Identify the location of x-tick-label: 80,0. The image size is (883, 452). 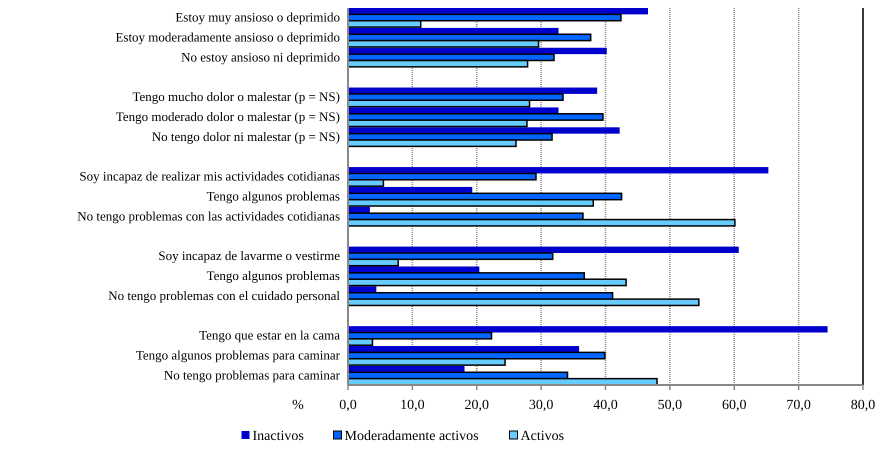
(863, 405).